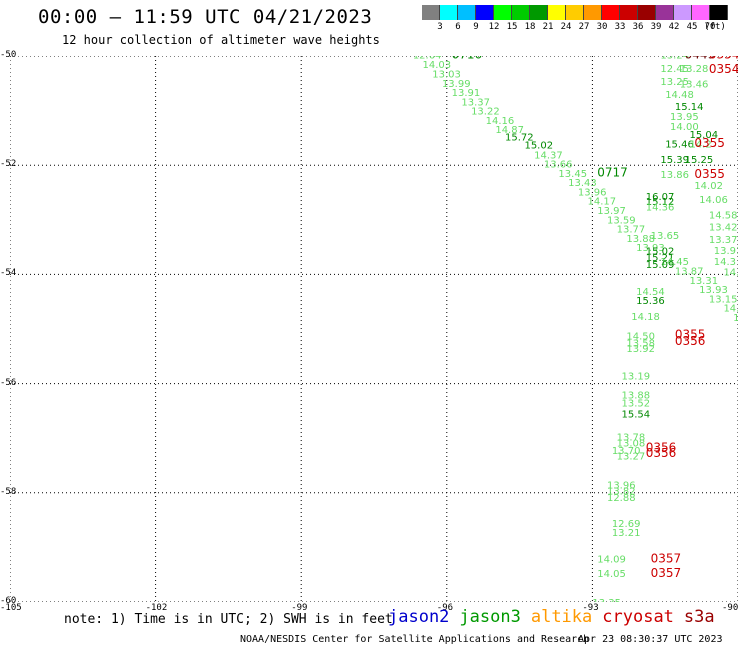 The image size is (740, 650). What do you see at coordinates (650, 301) in the screenshot?
I see `wave-height-label: 15.36` at bounding box center [650, 301].